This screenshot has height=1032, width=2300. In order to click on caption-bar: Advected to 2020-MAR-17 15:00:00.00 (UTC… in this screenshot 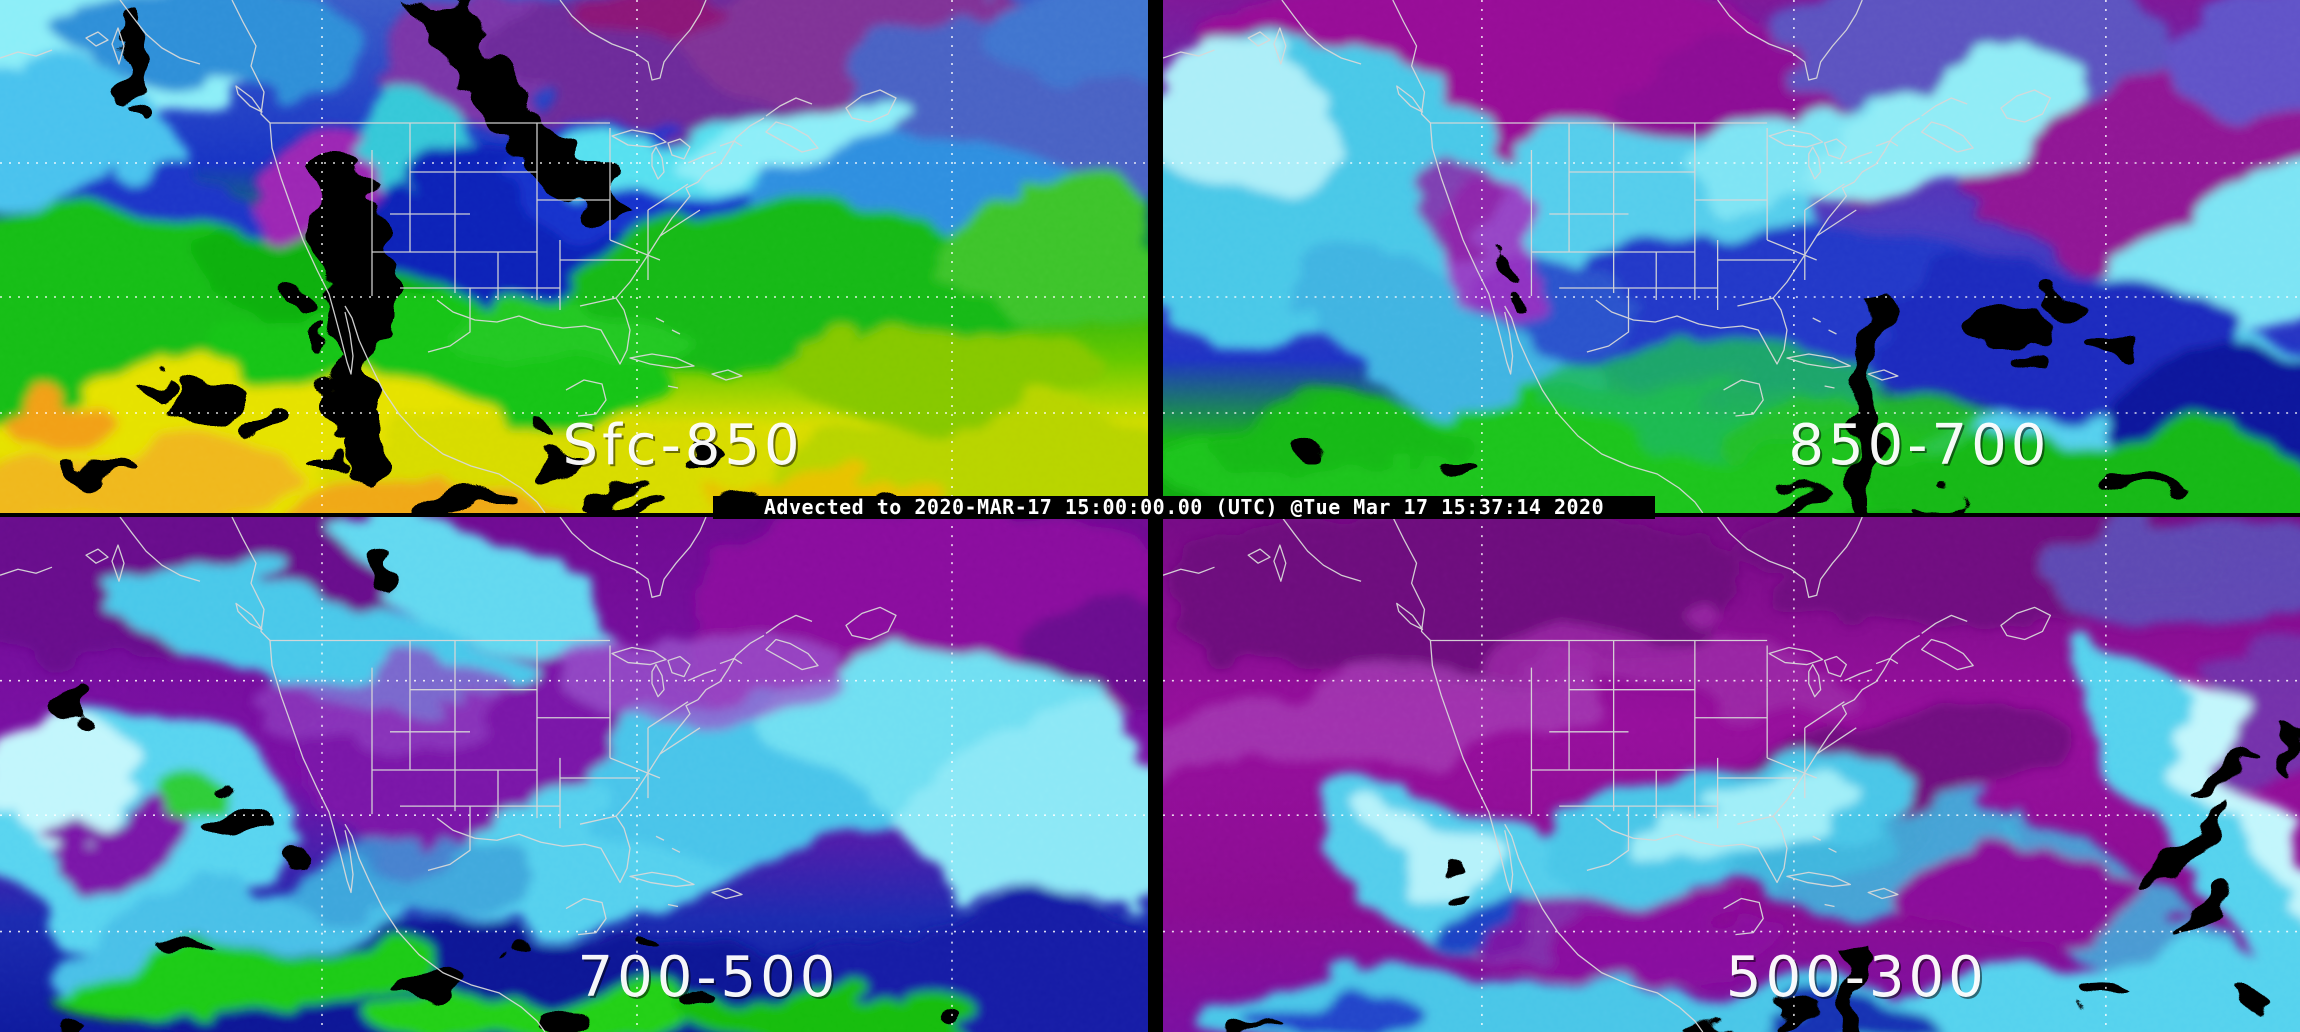, I will do `click(1184, 507)`.